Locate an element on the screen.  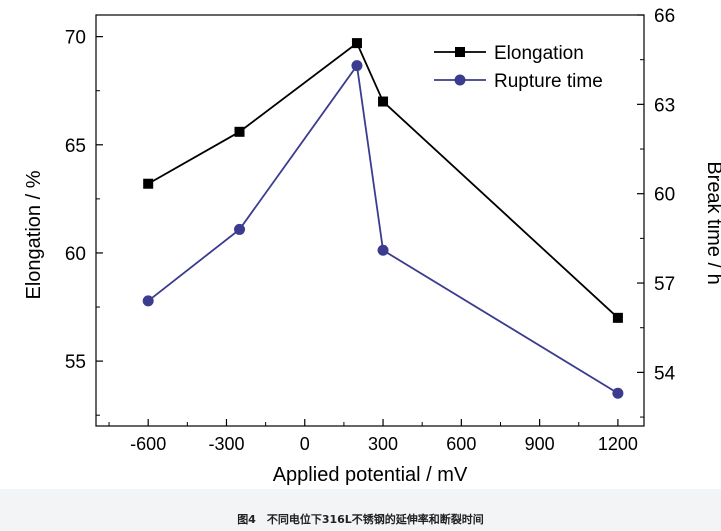
x-tick-label: 300 is located at coordinates (383, 444).